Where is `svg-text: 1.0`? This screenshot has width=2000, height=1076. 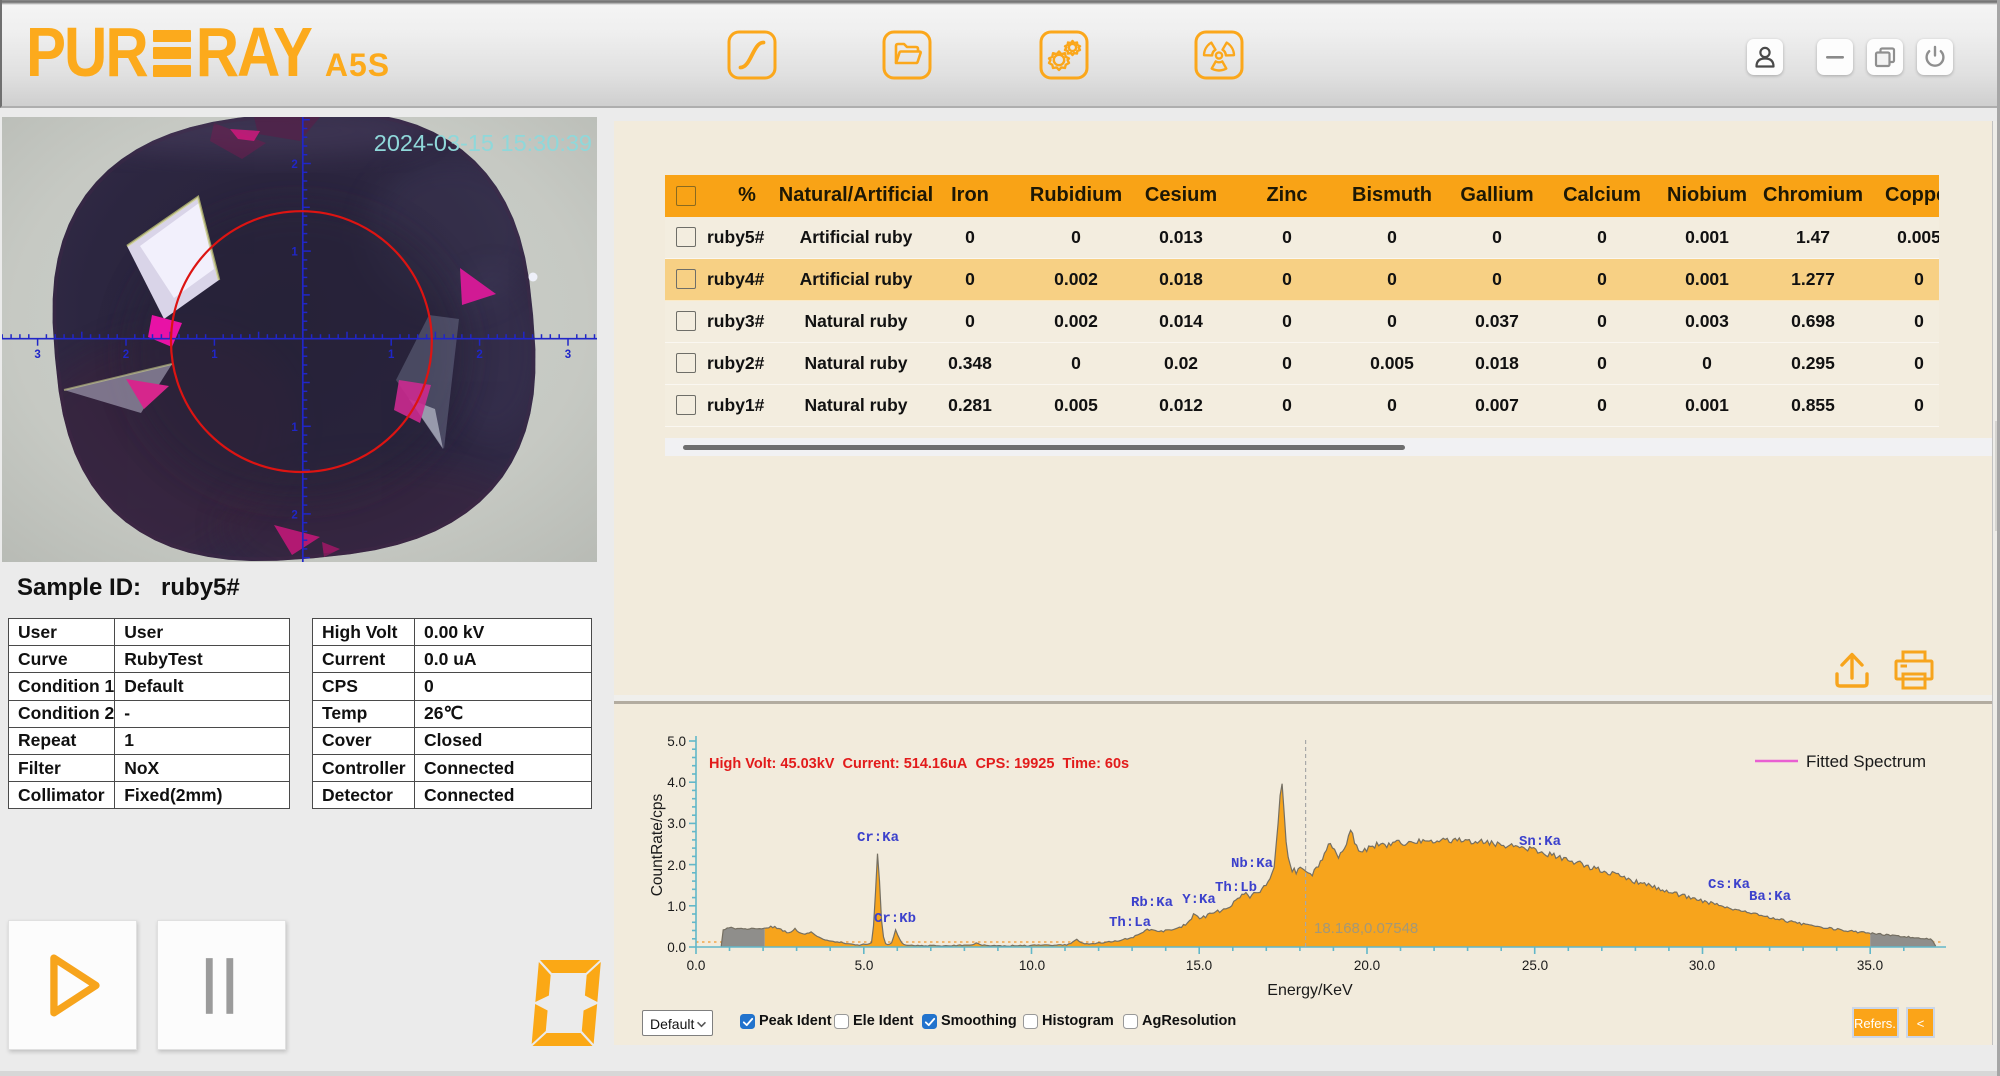 svg-text: 1.0 is located at coordinates (676, 906).